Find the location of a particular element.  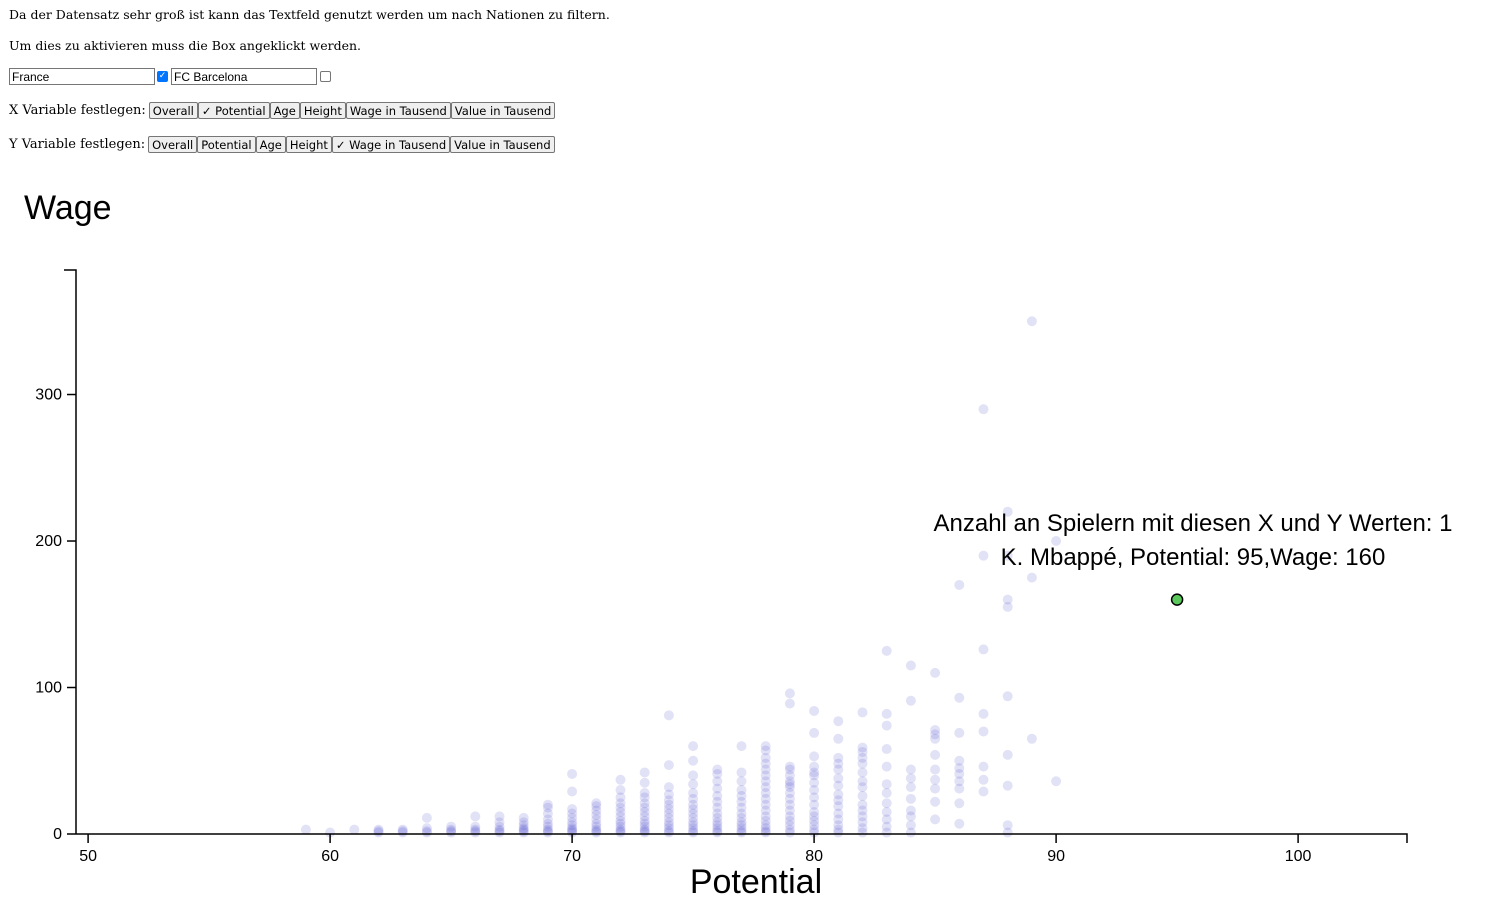

y-tick-label: 300 is located at coordinates (48, 395).